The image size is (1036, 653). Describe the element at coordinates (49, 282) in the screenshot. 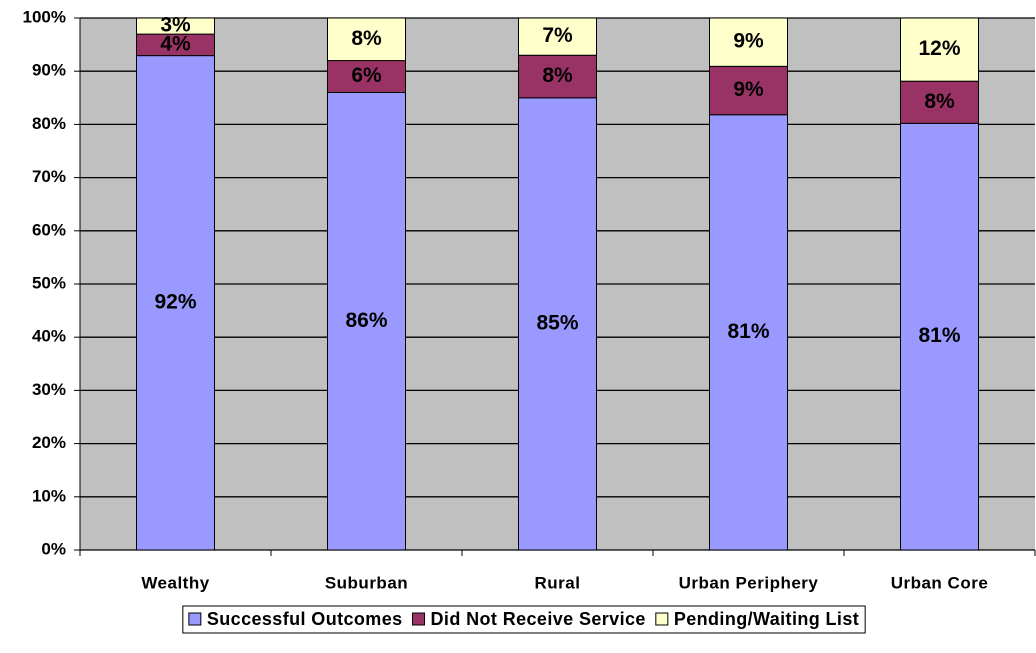

I see `y-tick-label: 50%` at that location.